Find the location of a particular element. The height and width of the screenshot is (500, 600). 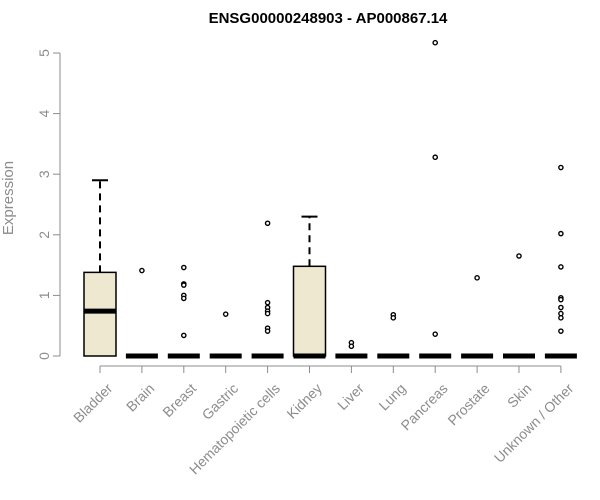

x-tick-label: Breast is located at coordinates (179, 400).